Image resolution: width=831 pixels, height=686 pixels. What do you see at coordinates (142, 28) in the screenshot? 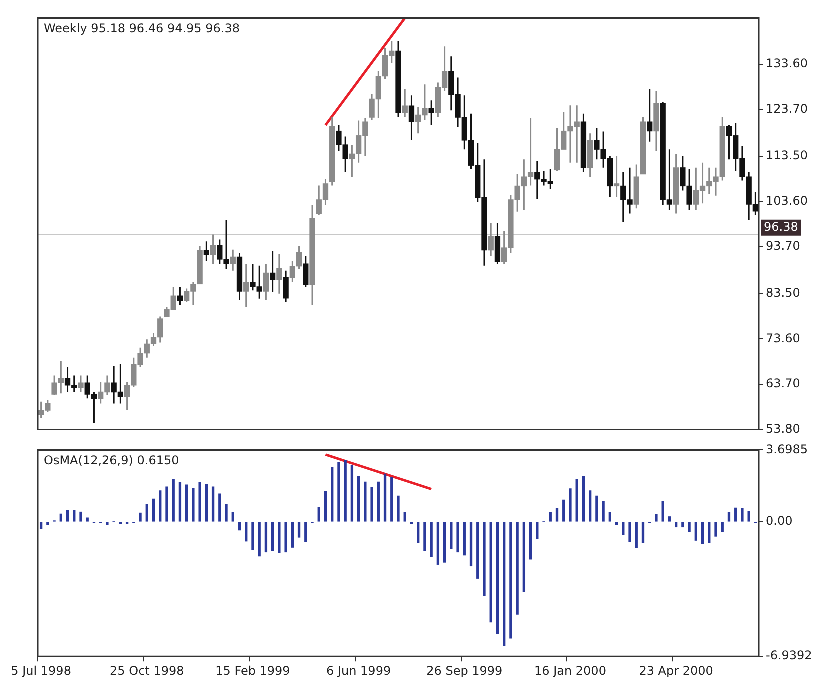
I see `chart-title: Weekly 95.18 96.46 94.95 96.38` at bounding box center [142, 28].